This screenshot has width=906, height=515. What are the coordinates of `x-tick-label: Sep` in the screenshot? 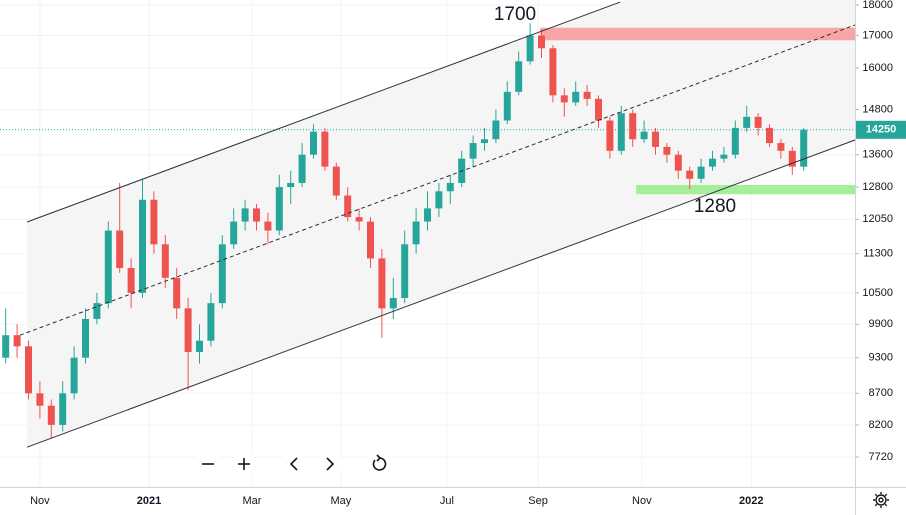 It's located at (538, 501).